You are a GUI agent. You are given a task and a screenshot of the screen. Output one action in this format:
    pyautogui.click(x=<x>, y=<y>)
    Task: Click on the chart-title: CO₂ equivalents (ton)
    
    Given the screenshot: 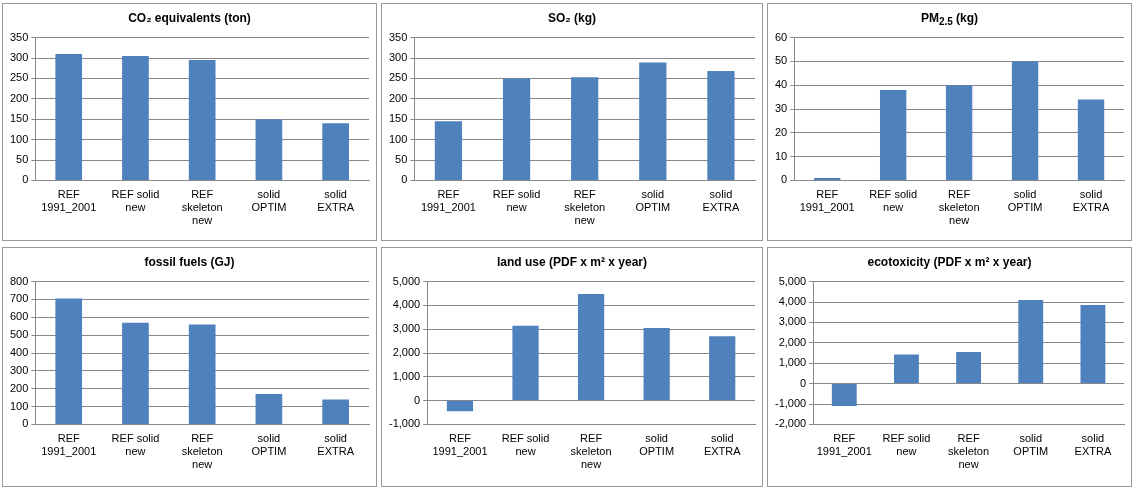 What is the action you would take?
    pyautogui.click(x=189, y=18)
    